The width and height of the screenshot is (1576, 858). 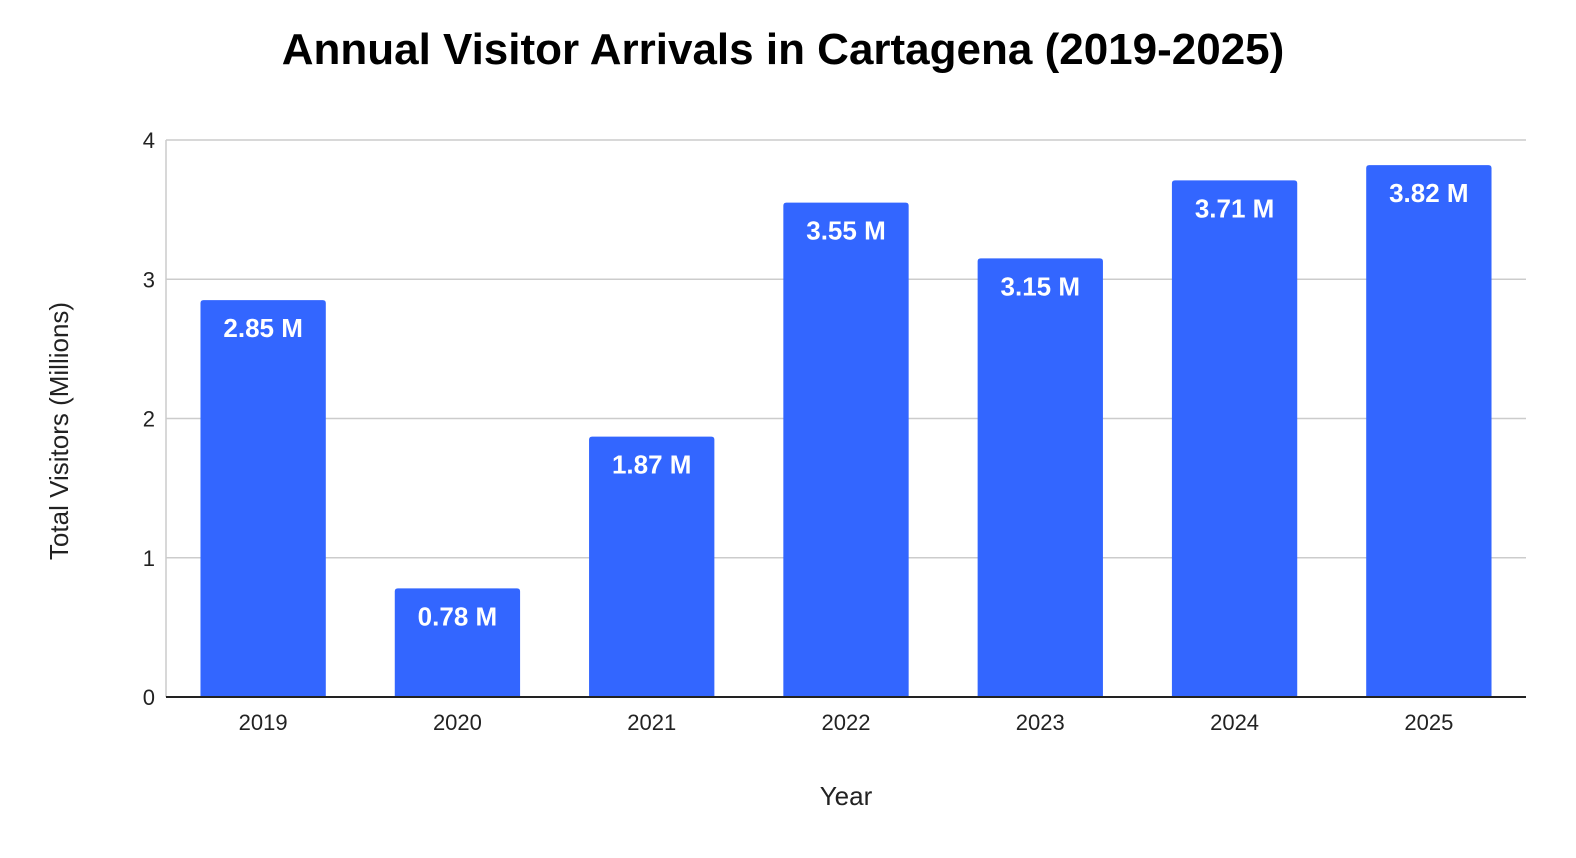 What do you see at coordinates (846, 796) in the screenshot?
I see `x-axis-title: Year` at bounding box center [846, 796].